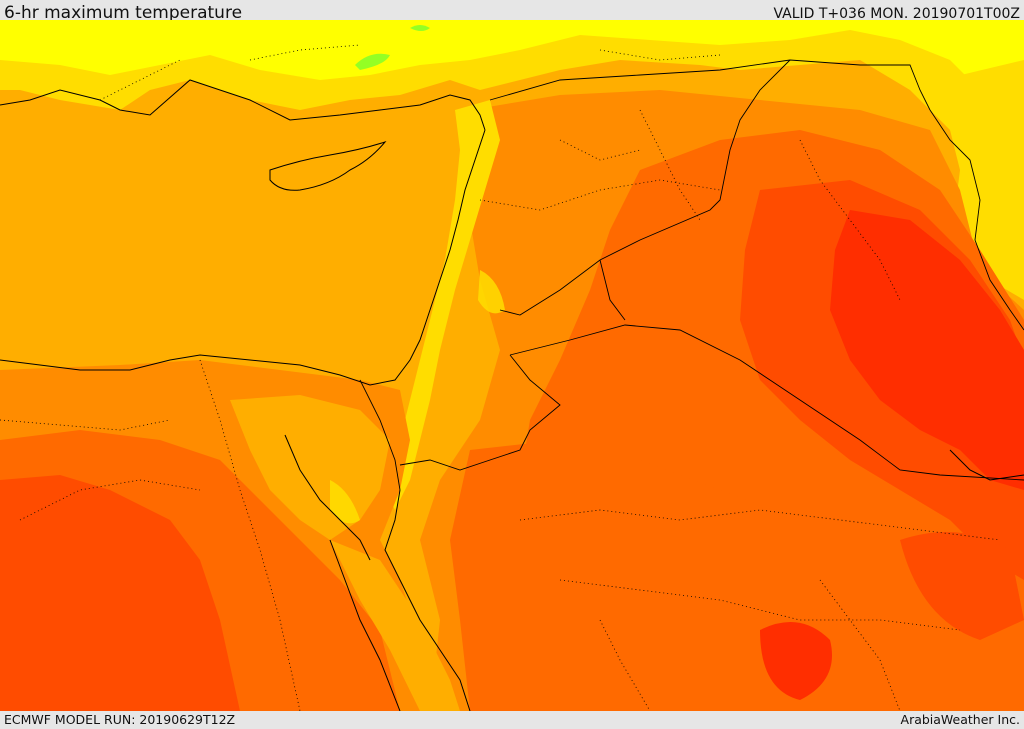 The image size is (1024, 729). What do you see at coordinates (512, 55) in the screenshot?
I see `temp-zone-north-bright-yellow` at bounding box center [512, 55].